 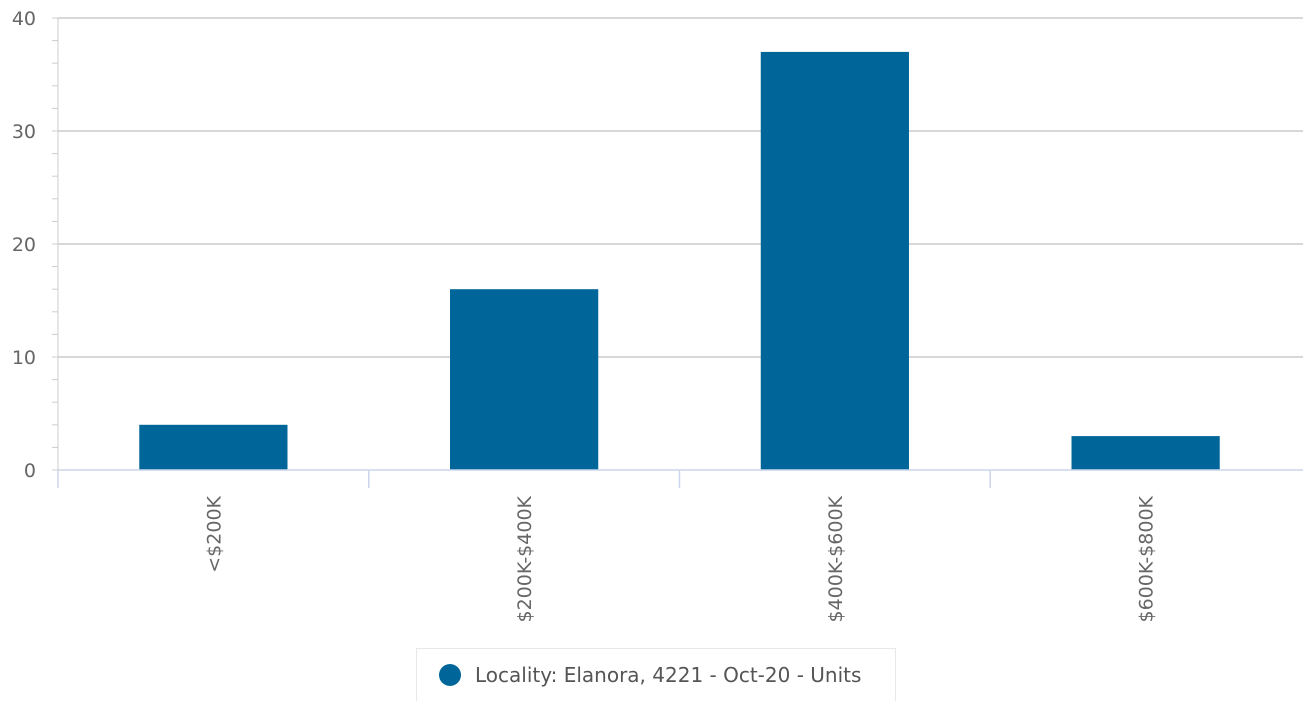 What do you see at coordinates (24, 19) in the screenshot?
I see `y-tick-label: 40` at bounding box center [24, 19].